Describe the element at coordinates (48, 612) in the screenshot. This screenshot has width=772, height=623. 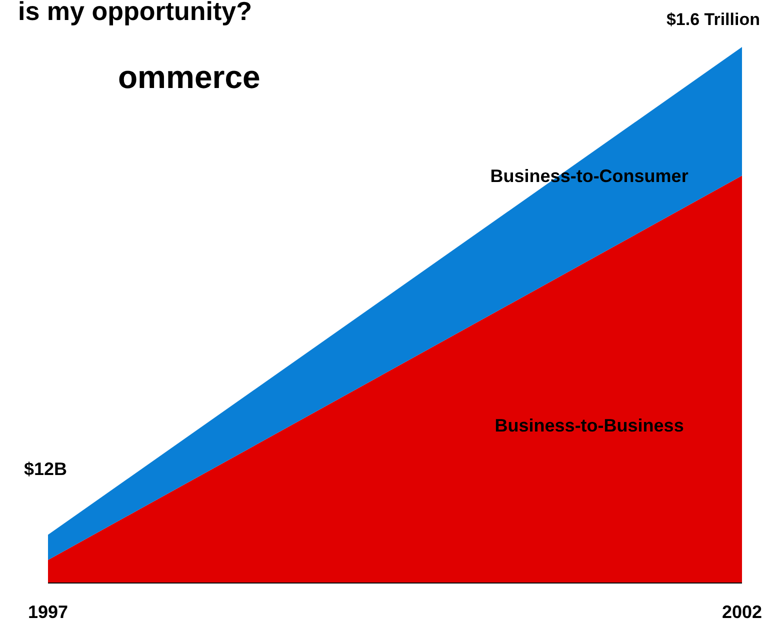
I see `x-tick-label: 1997` at that location.